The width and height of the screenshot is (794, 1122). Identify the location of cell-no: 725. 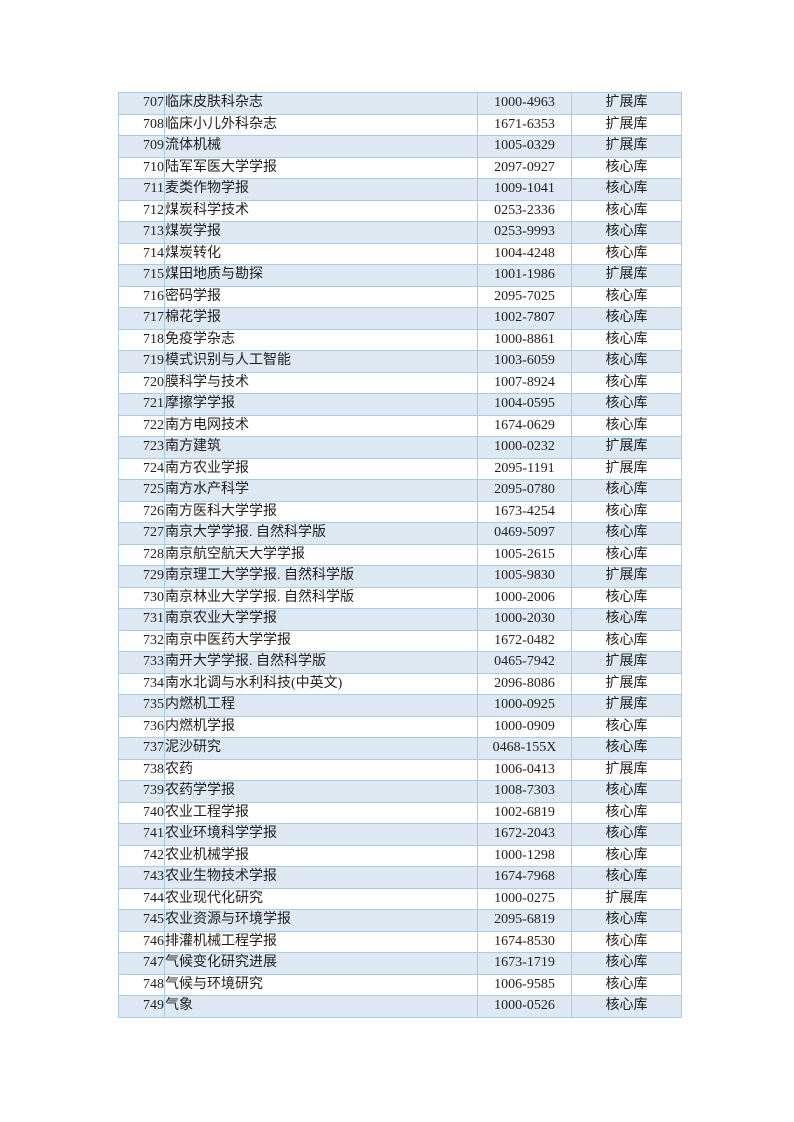
(141, 490).